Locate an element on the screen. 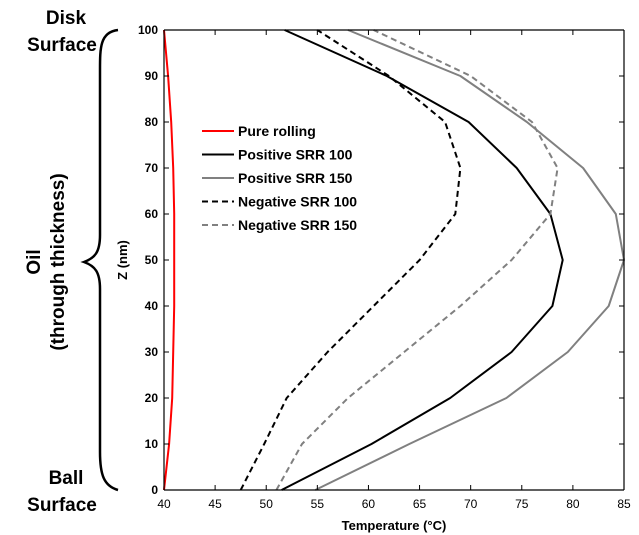 The width and height of the screenshot is (639, 535). x-tick-label: 80 is located at coordinates (573, 504).